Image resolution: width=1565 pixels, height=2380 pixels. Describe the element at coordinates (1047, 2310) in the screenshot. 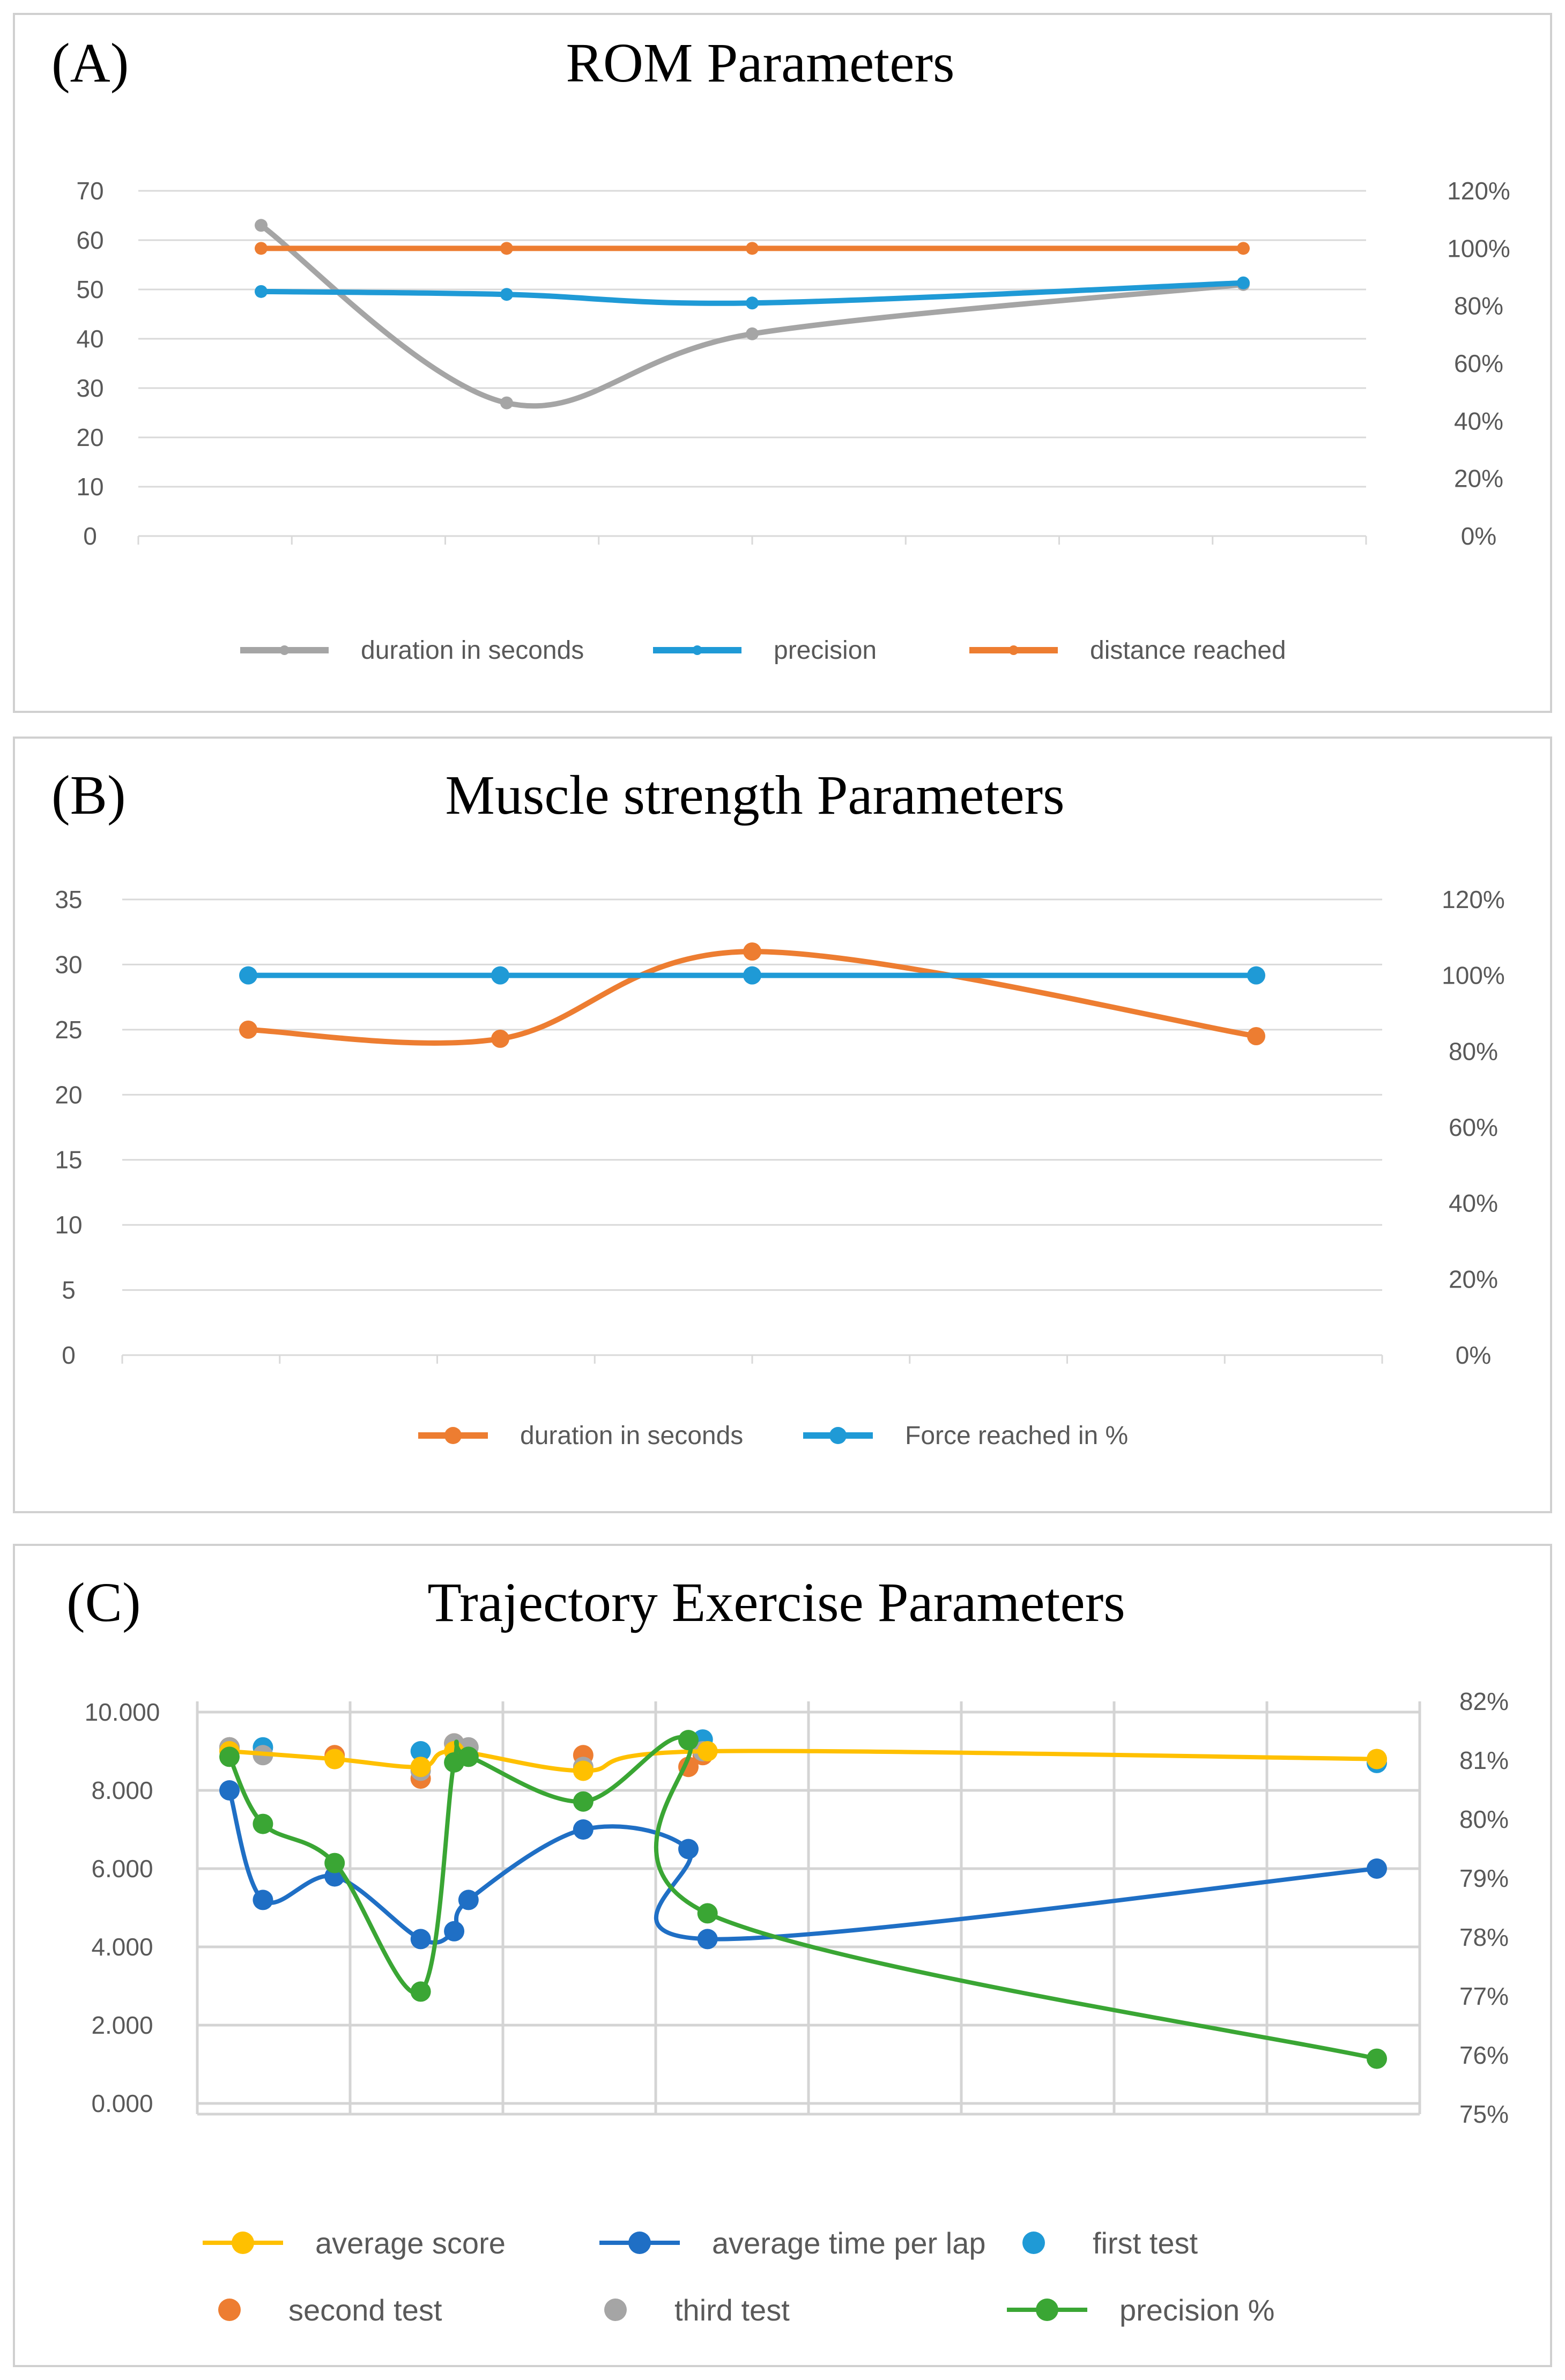

I see `legend-marker-precision` at that location.